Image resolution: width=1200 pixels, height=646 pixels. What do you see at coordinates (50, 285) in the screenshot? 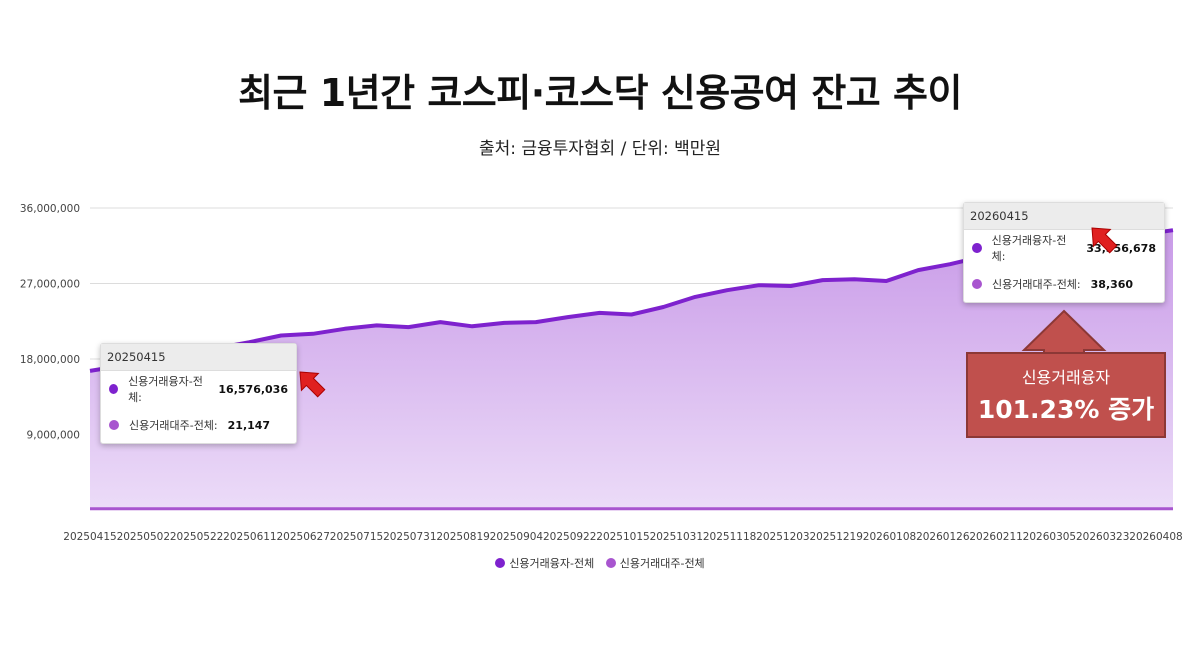
I see `y-tick-label: 27,000,000` at bounding box center [50, 285].